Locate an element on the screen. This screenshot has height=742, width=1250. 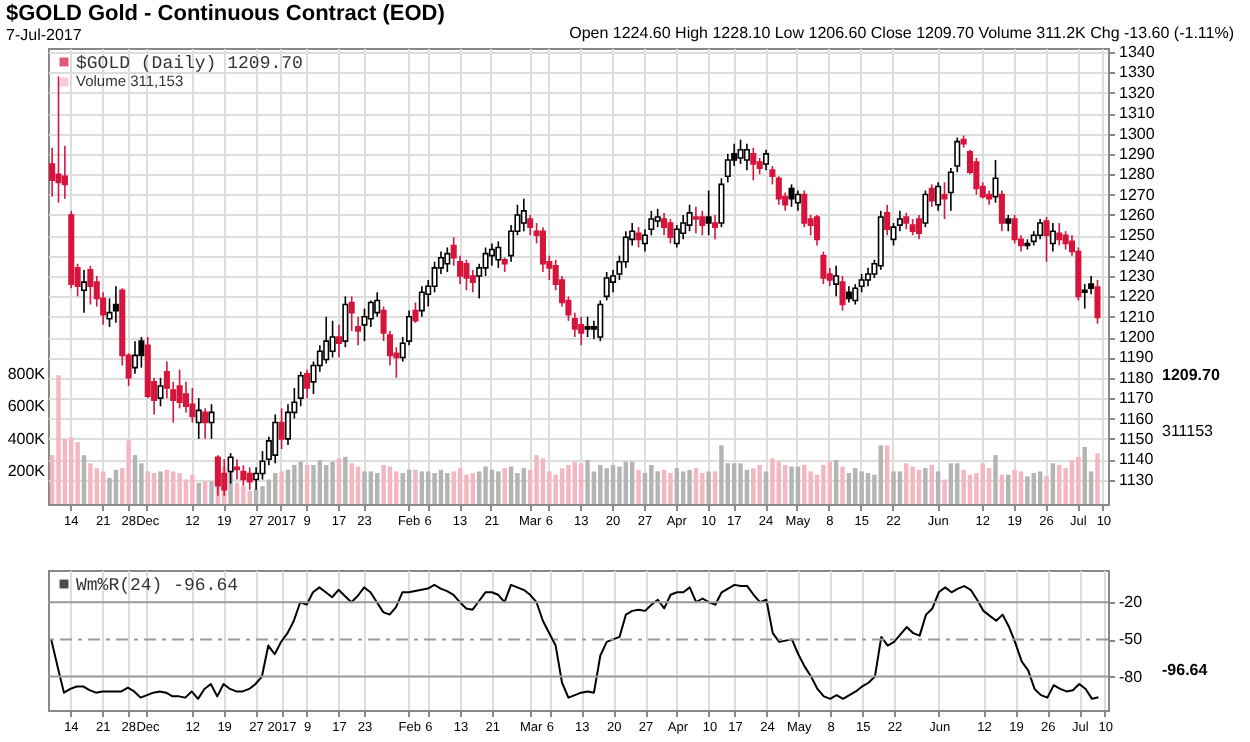
y-tick-label: 1160 is located at coordinates (1137, 418).